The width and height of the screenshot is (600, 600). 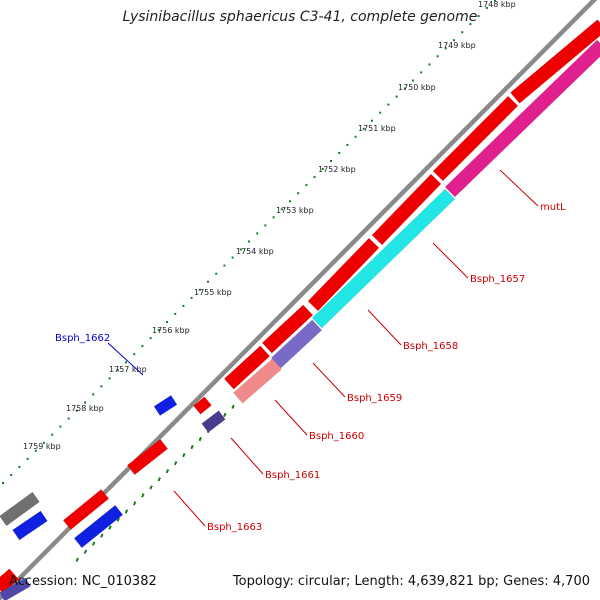 I want to click on gene-label: Bsph_1662, so click(x=82, y=338).